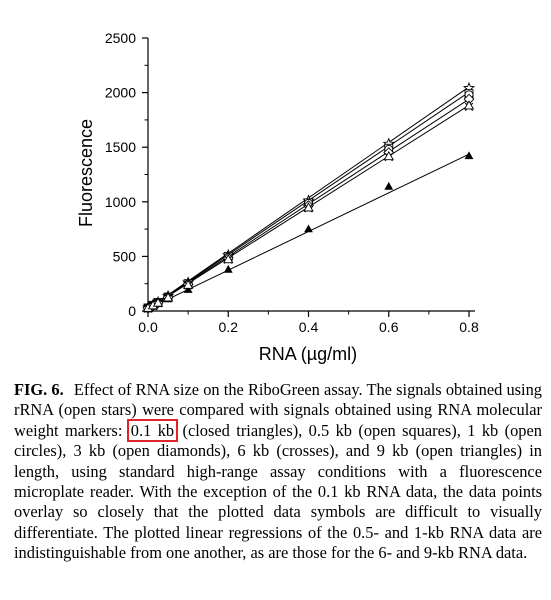  What do you see at coordinates (120, 38) in the screenshot?
I see `y-tick-label: 2500` at bounding box center [120, 38].